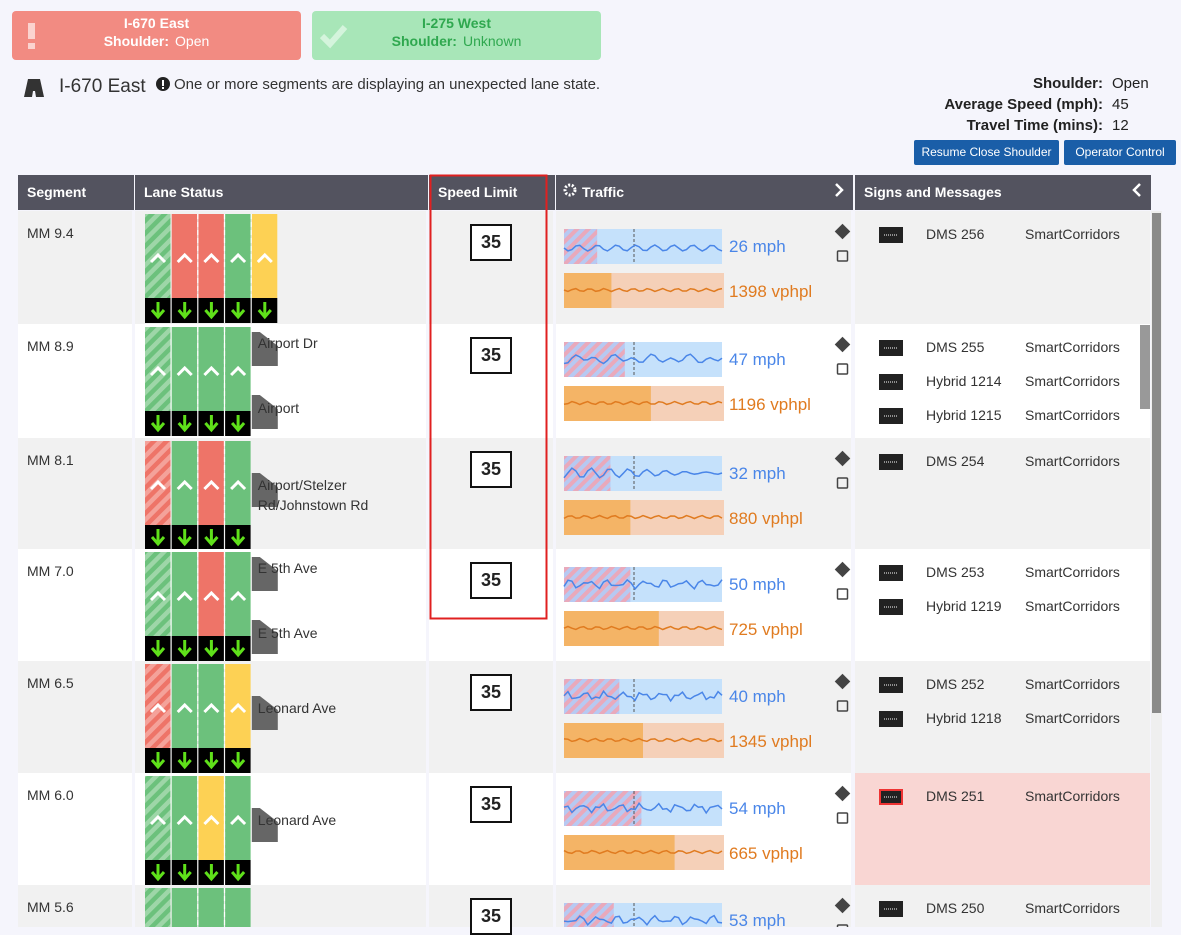 Image resolution: width=1181 pixels, height=935 pixels. Describe the element at coordinates (955, 796) in the screenshot. I see `sign-name: DMS 251` at that location.